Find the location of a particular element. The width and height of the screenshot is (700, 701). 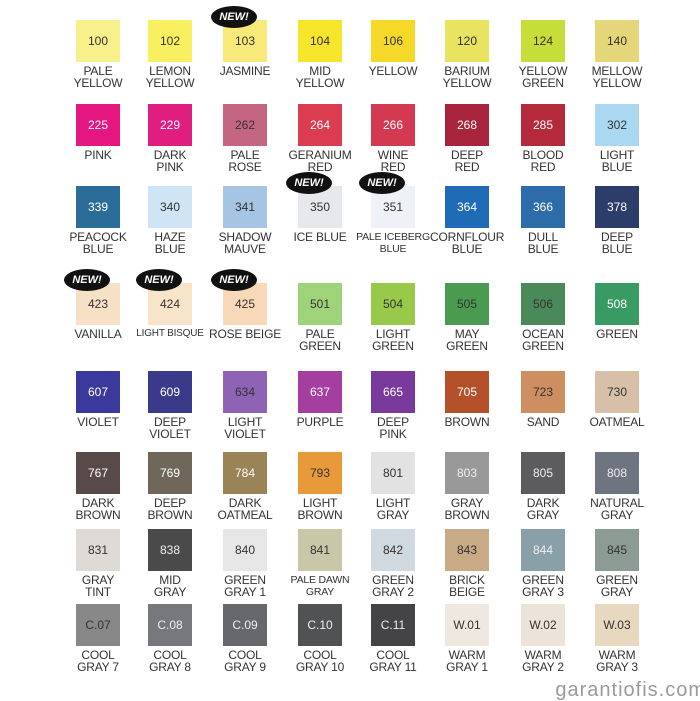

color-code: C.11 is located at coordinates (393, 625).